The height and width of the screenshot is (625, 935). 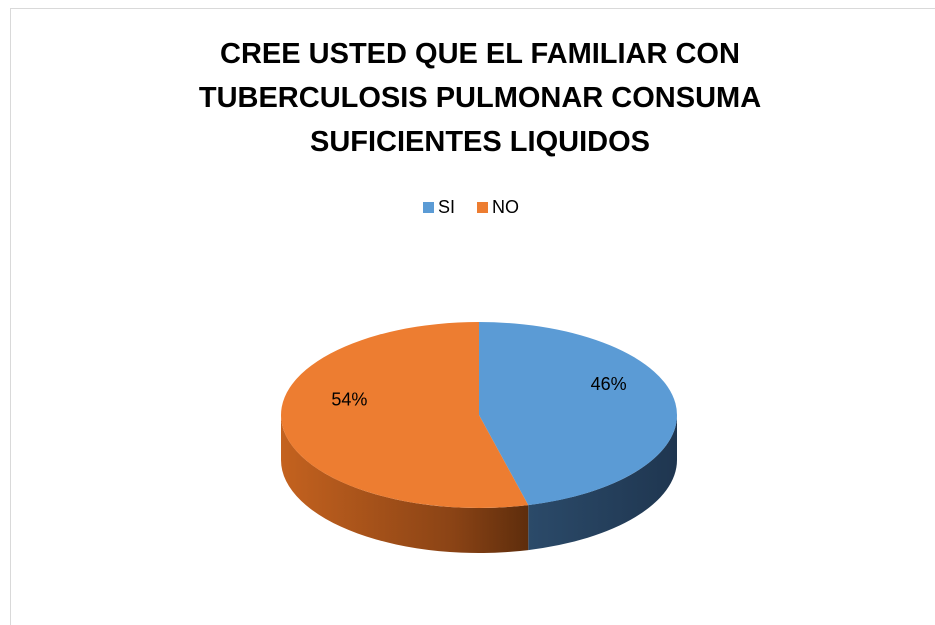 I want to click on legend-label: SI, so click(x=446, y=207).